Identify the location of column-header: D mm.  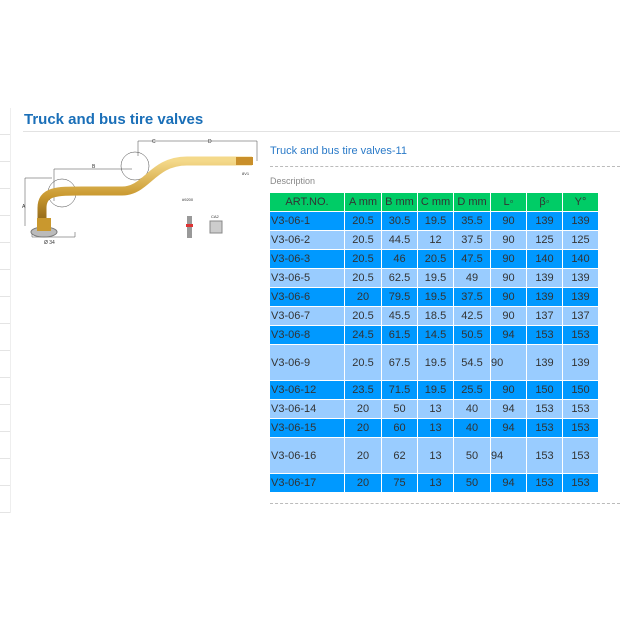
(472, 202).